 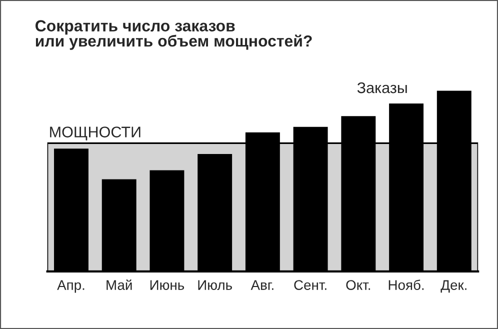 What do you see at coordinates (215, 285) in the screenshot?
I see `x-tick-label: Июль` at bounding box center [215, 285].